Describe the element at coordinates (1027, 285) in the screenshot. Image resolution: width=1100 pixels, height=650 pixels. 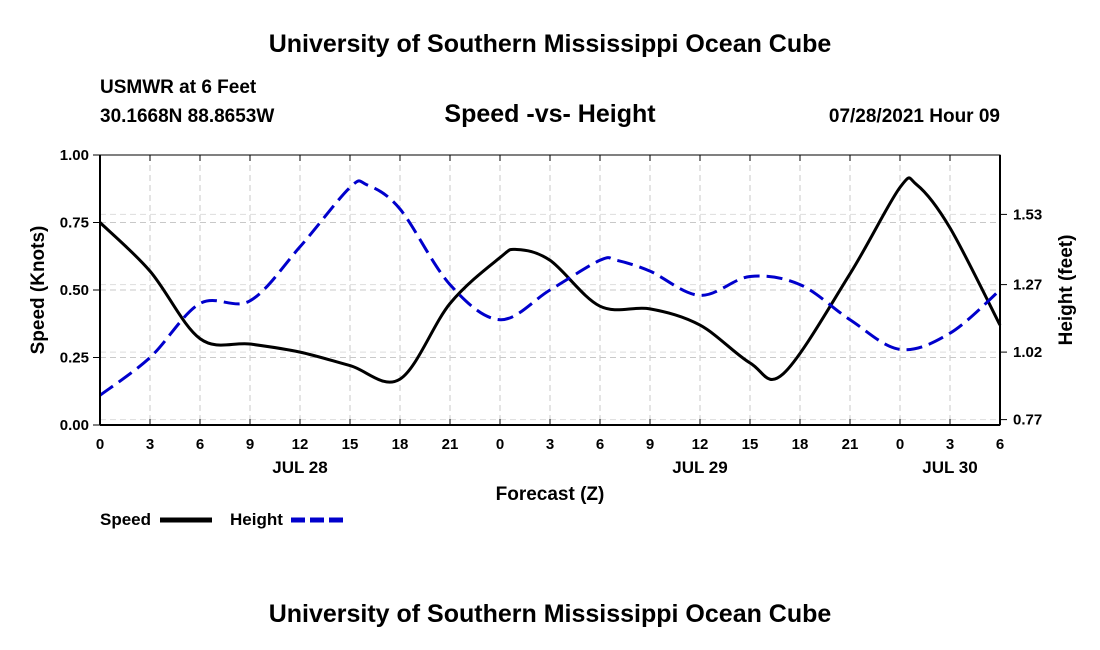
I see `y2-tick-label: 1.27` at that location.